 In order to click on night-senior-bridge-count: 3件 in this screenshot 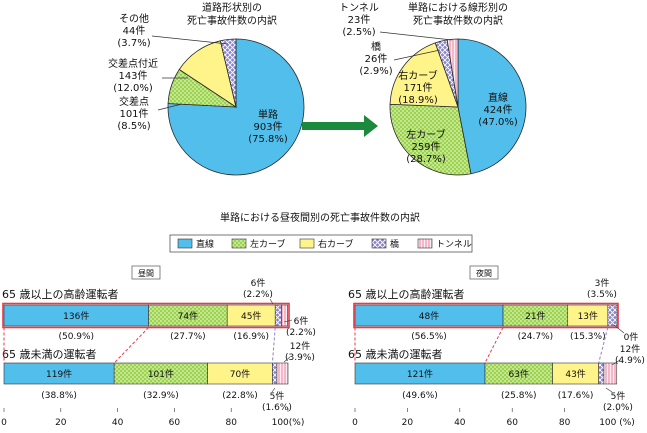, I will do `click(602, 283)`.